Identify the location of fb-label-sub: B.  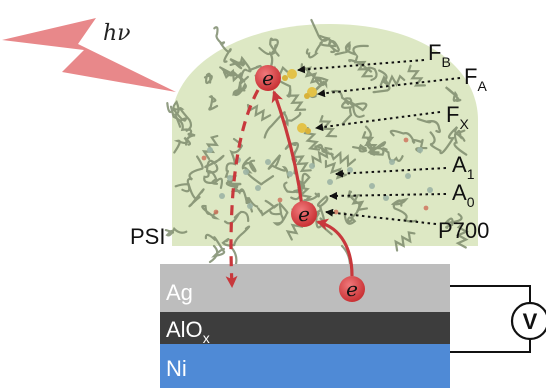
(445, 62).